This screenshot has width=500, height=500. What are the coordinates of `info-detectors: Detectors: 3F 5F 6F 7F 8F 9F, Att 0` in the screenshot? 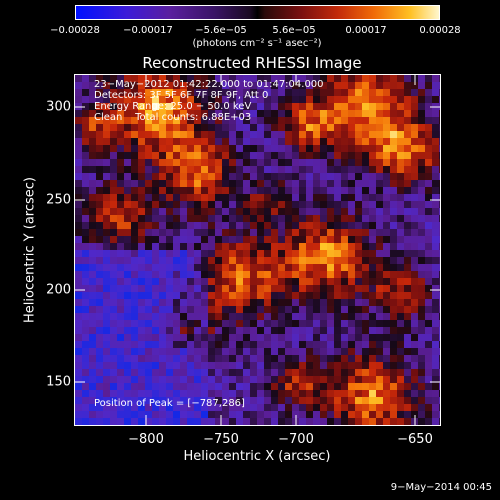 It's located at (181, 95).